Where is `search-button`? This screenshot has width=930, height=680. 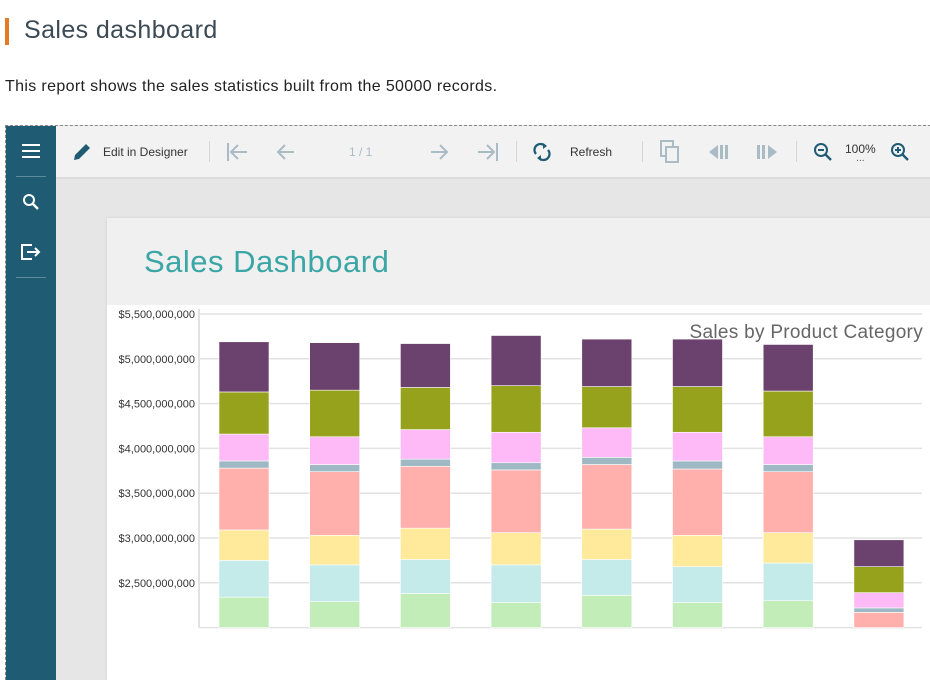
search-button is located at coordinates (31, 202).